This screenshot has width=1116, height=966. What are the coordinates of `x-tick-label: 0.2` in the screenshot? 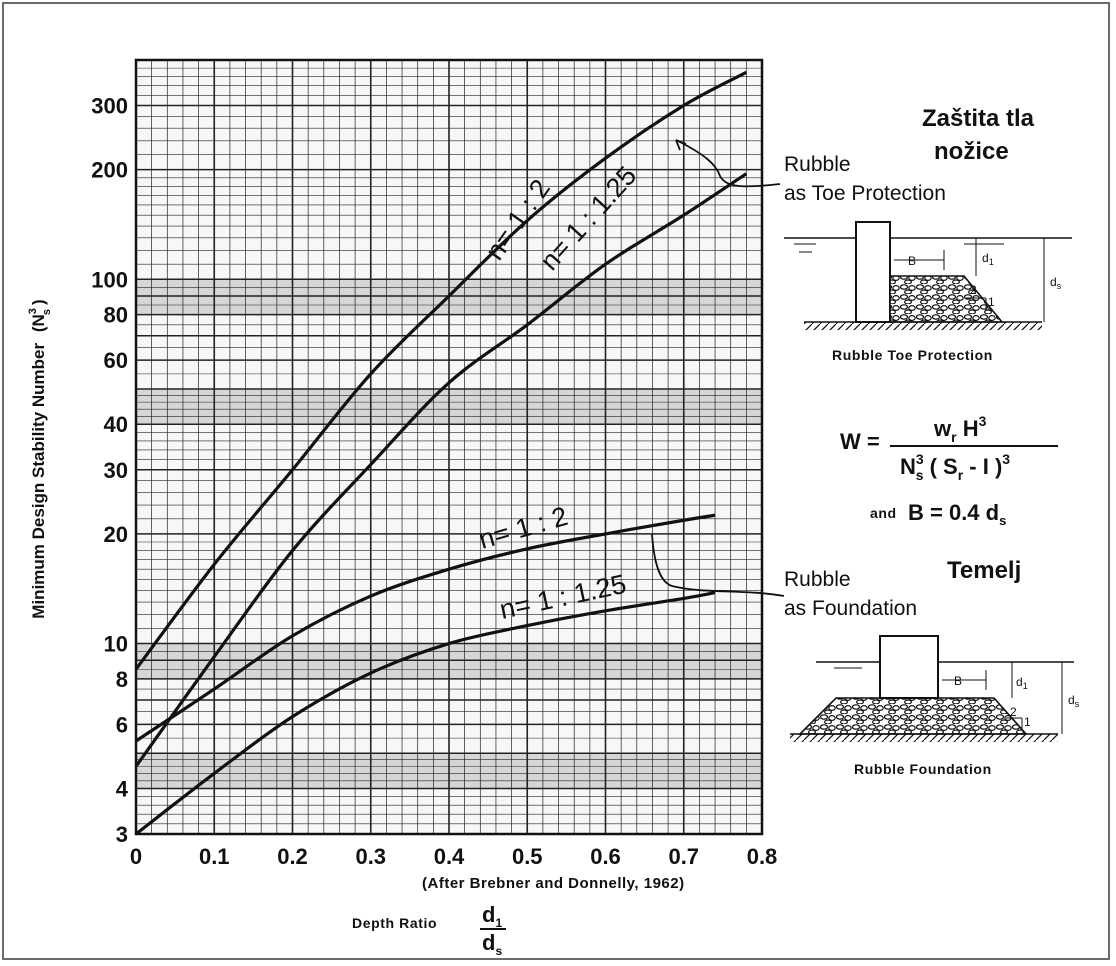 It's located at (292, 856).